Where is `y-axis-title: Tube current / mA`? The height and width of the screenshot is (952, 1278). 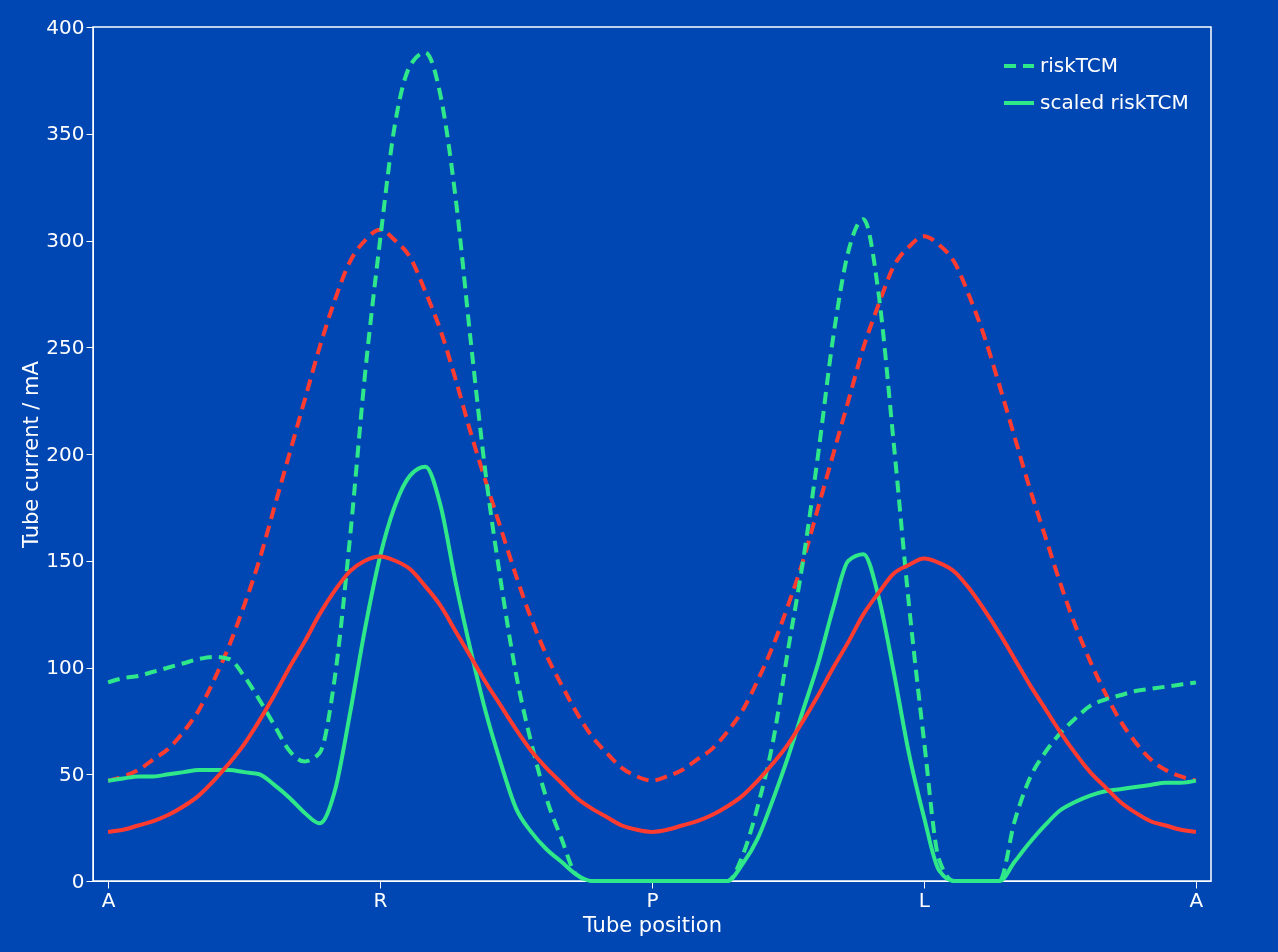 y-axis-title: Tube current / mA is located at coordinates (31, 454).